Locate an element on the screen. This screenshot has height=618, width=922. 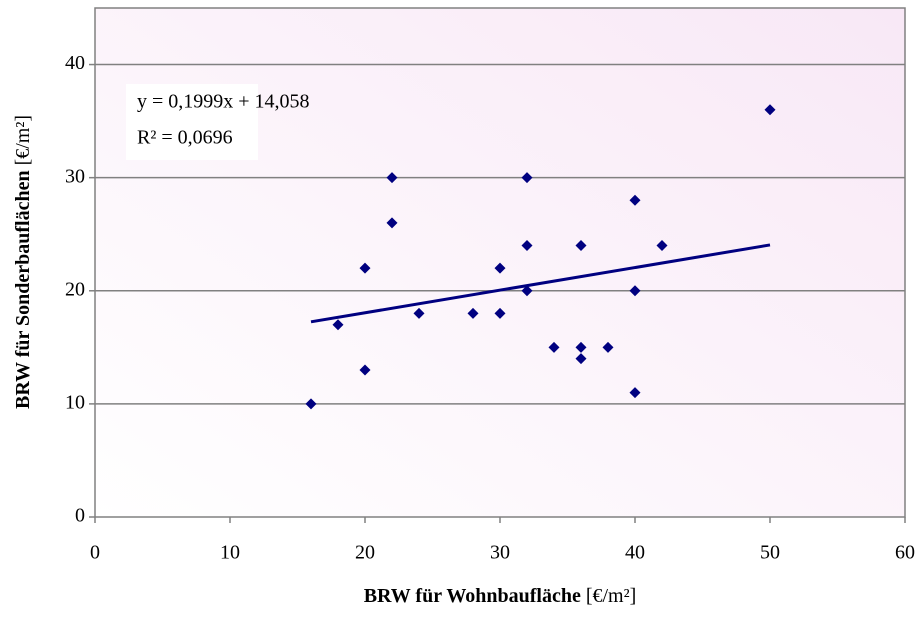
trendline is located at coordinates (540, 283).